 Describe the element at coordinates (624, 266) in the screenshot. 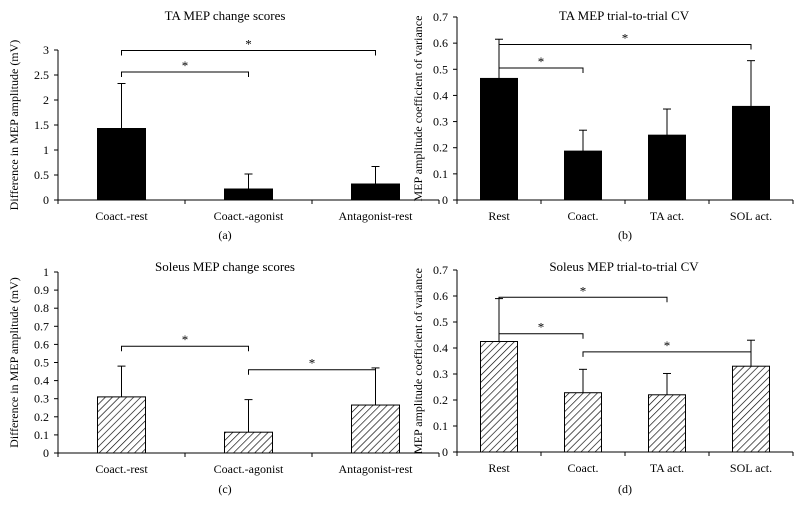

I see `chart-title: Soleus MEP trial-to-trial CV` at that location.